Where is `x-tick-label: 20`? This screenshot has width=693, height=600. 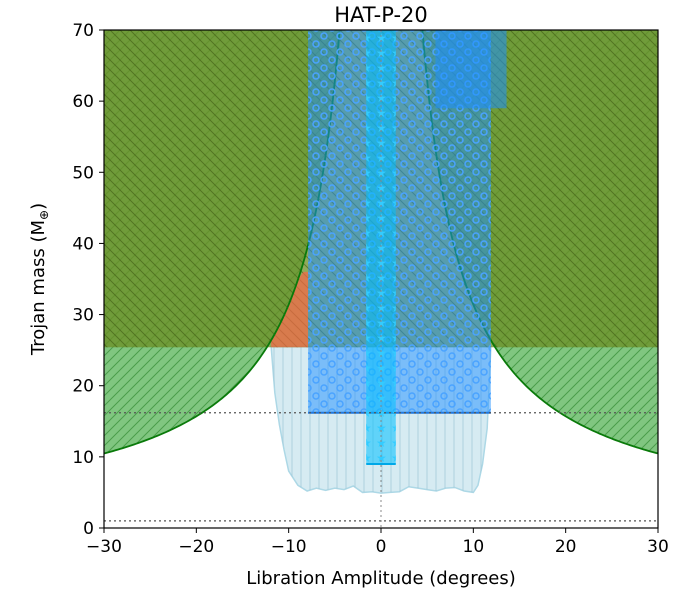 x-tick-label: 20 is located at coordinates (566, 547).